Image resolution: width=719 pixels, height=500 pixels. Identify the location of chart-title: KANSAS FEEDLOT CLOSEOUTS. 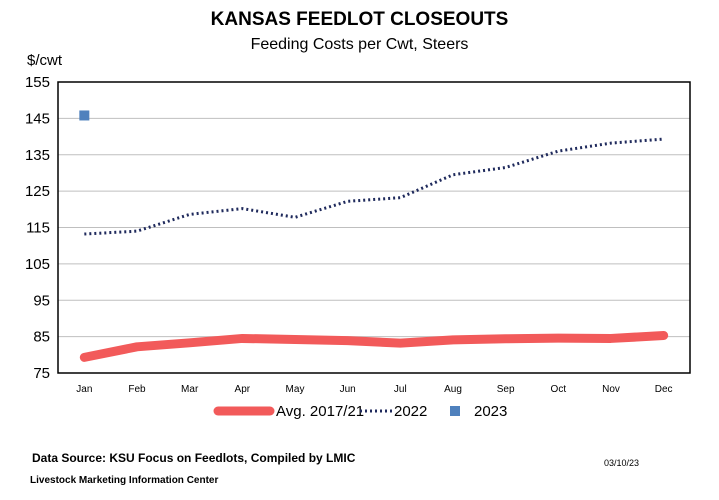
(359, 19).